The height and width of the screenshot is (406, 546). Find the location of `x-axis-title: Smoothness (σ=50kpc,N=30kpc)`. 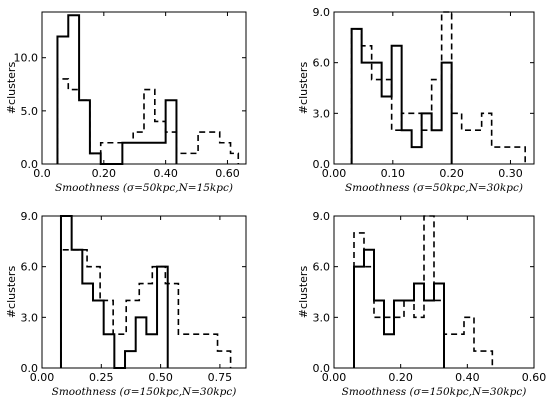

x-axis-title: Smoothness (σ=50kpc,N=30kpc) is located at coordinates (434, 188).